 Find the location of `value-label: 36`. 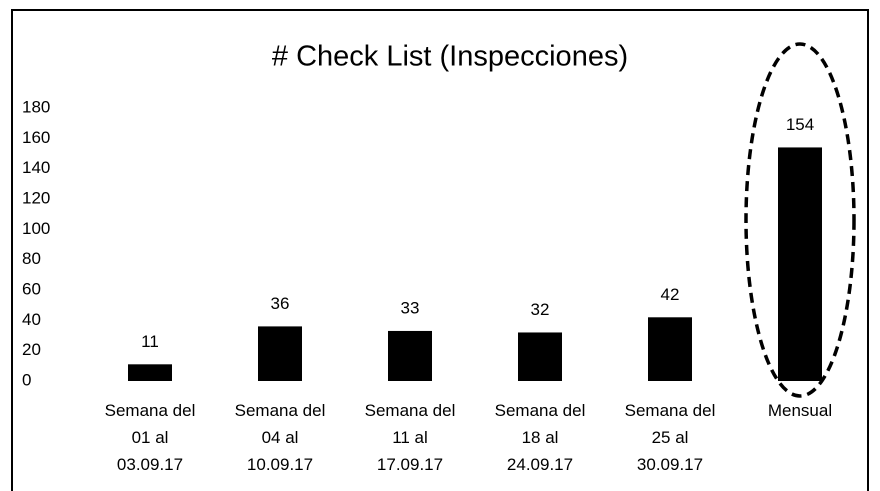

value-label: 36 is located at coordinates (280, 303).